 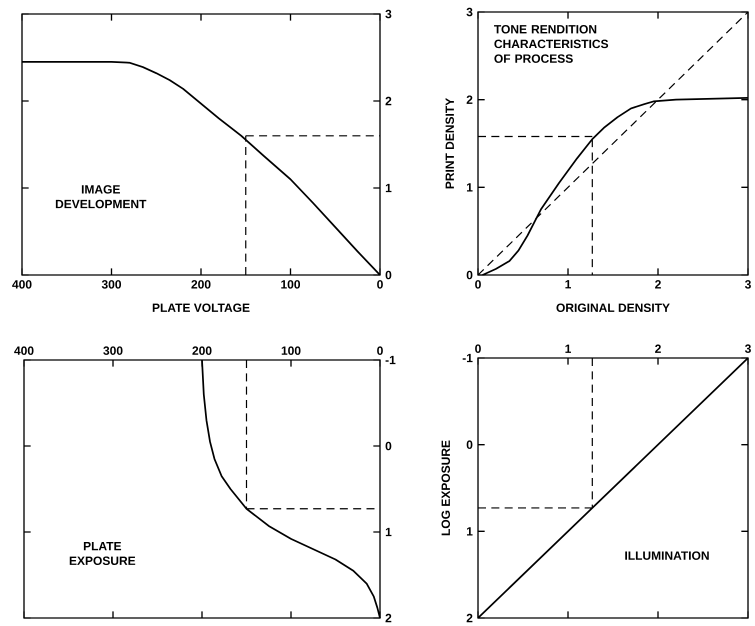 I want to click on x-axis-title: PLATE VOLTAGE, so click(x=201, y=308).